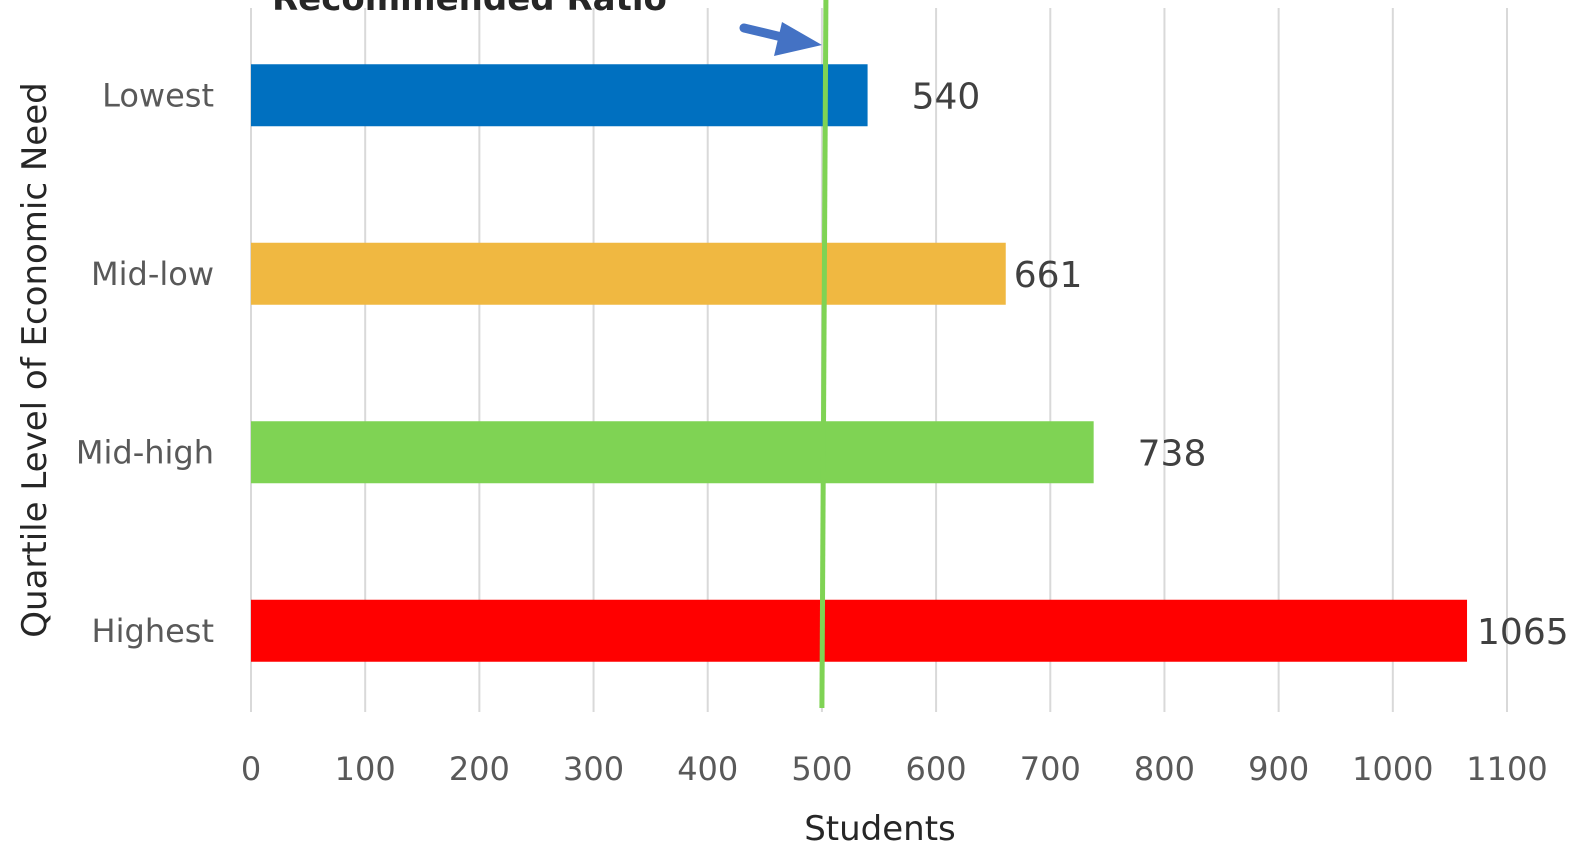 The width and height of the screenshot is (1570, 846). What do you see at coordinates (1506, 769) in the screenshot?
I see `x-tick-label-1100: 1100` at bounding box center [1506, 769].